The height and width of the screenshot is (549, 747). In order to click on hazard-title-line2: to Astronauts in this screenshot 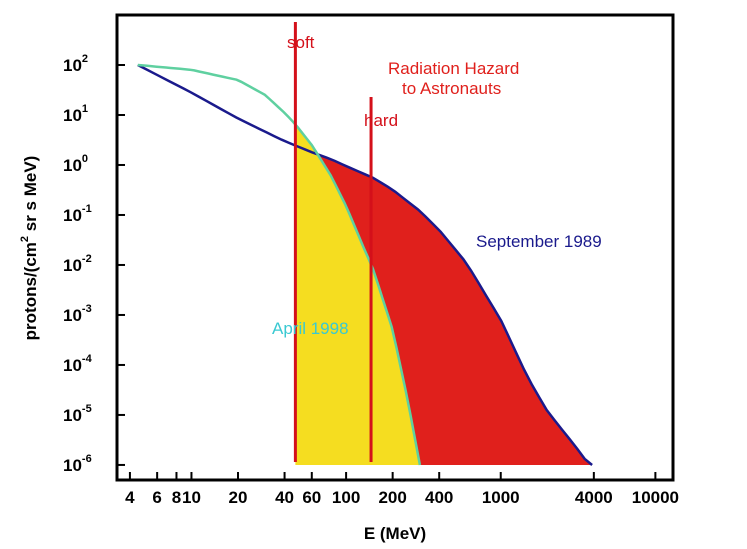, I will do `click(451, 88)`.